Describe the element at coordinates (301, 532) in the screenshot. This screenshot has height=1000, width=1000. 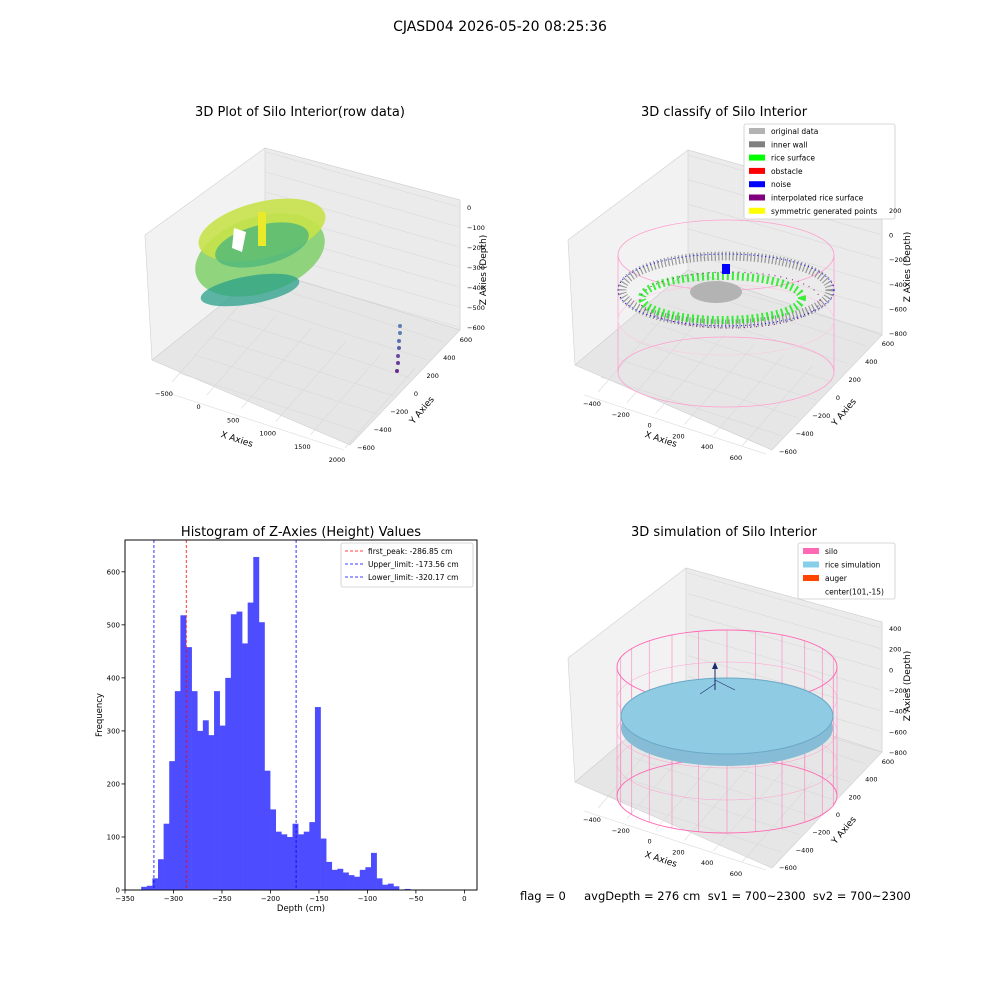
I see `histogram-title: Histogram of Z-Axies (Height) Values` at that location.